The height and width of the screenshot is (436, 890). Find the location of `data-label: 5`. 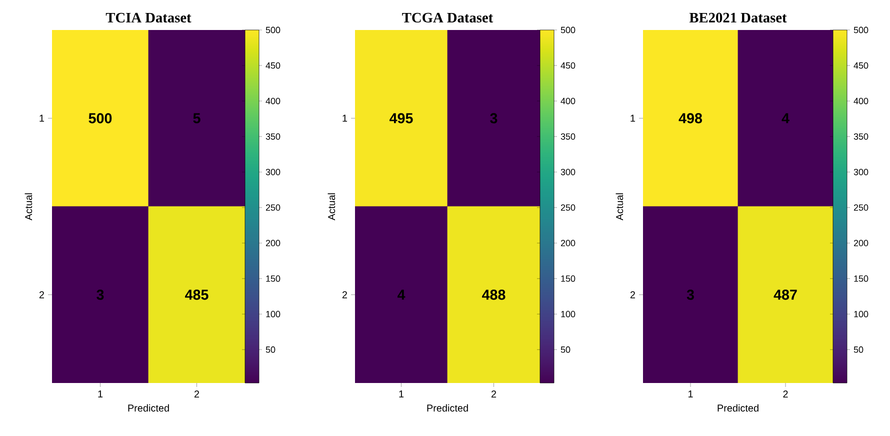

data-label: 5 is located at coordinates (196, 118).